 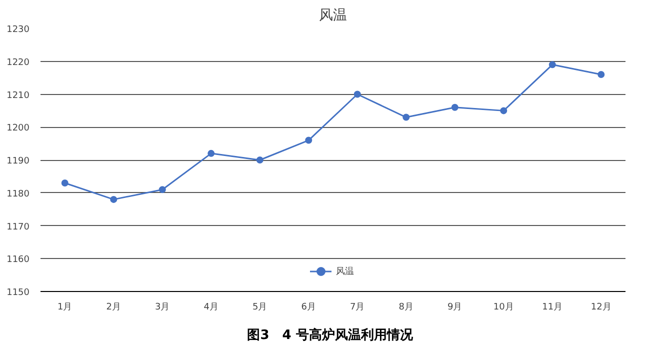 What do you see at coordinates (113, 307) in the screenshot?
I see `x-tick-label: 2月` at bounding box center [113, 307].